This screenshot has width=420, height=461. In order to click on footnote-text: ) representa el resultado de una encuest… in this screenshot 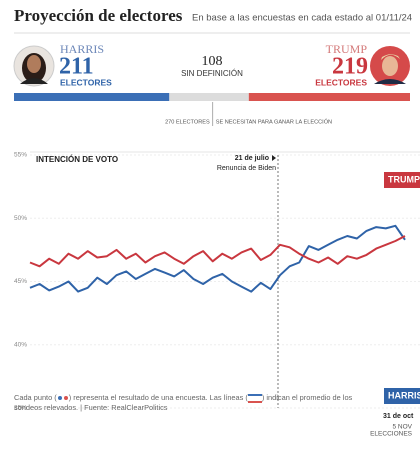, I will do `click(158, 397)`.